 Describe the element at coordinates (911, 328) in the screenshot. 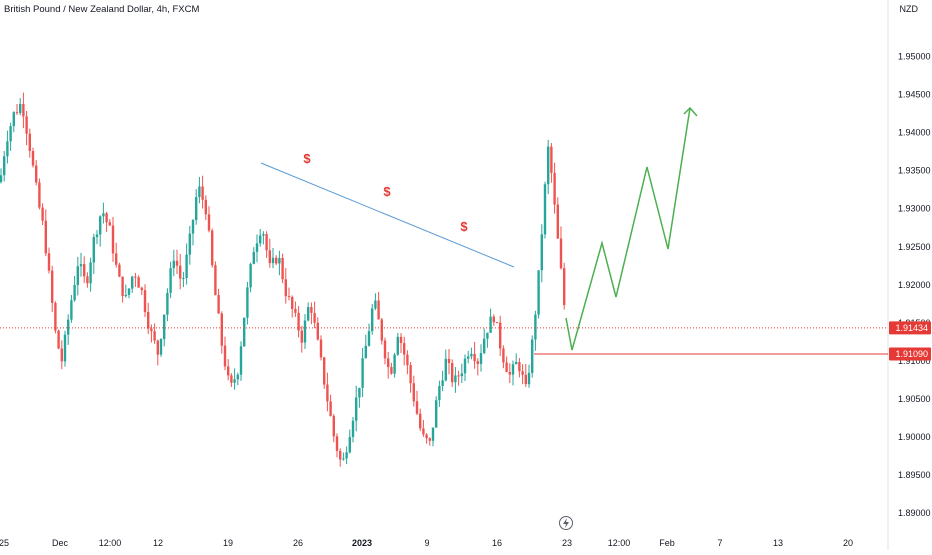

I see `current-price-label: 1.91434` at that location.